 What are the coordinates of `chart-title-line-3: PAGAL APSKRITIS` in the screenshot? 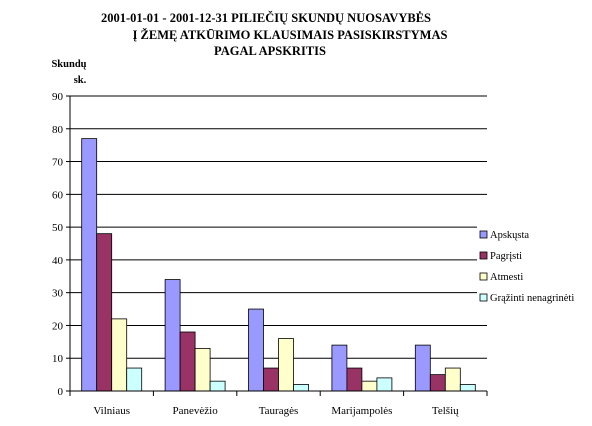 It's located at (270, 51).